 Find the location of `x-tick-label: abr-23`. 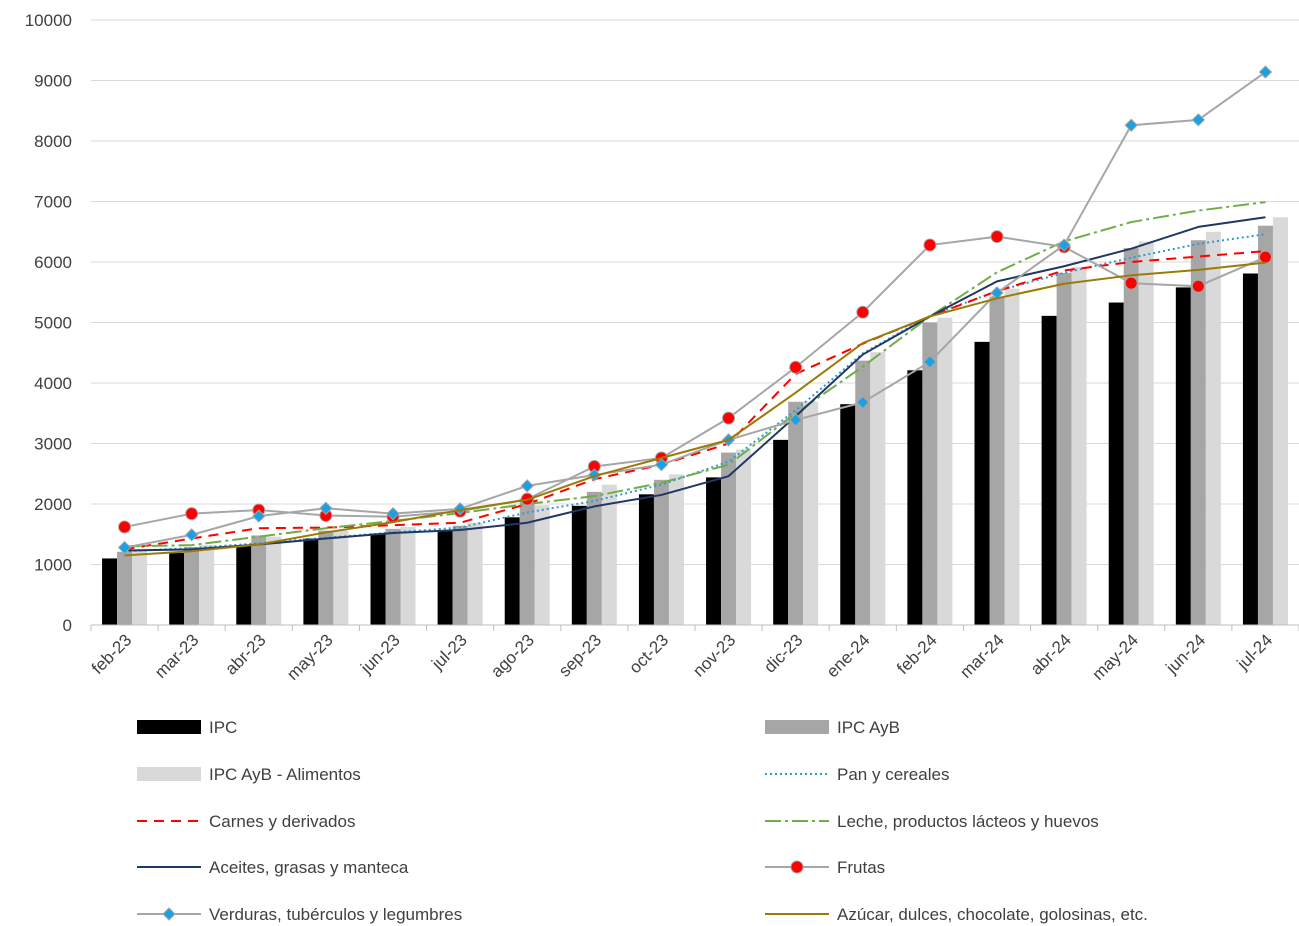

x-tick-label: abr-23 is located at coordinates (245, 654).